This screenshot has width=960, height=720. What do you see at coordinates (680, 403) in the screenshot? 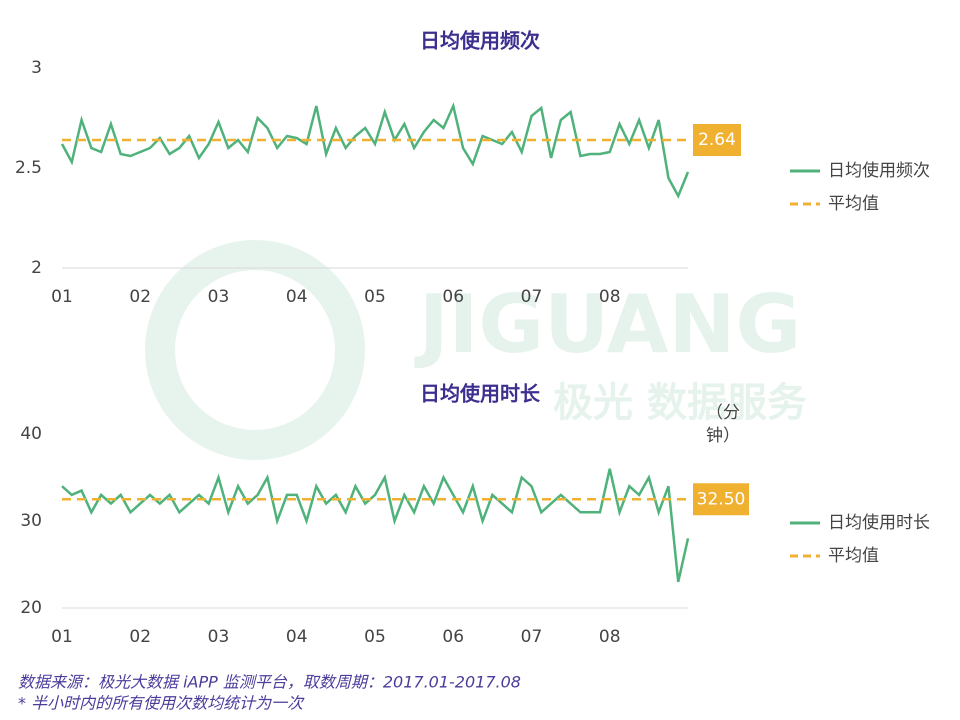
I see `watermark-subtitle: 极光 数据服务` at bounding box center [680, 403].